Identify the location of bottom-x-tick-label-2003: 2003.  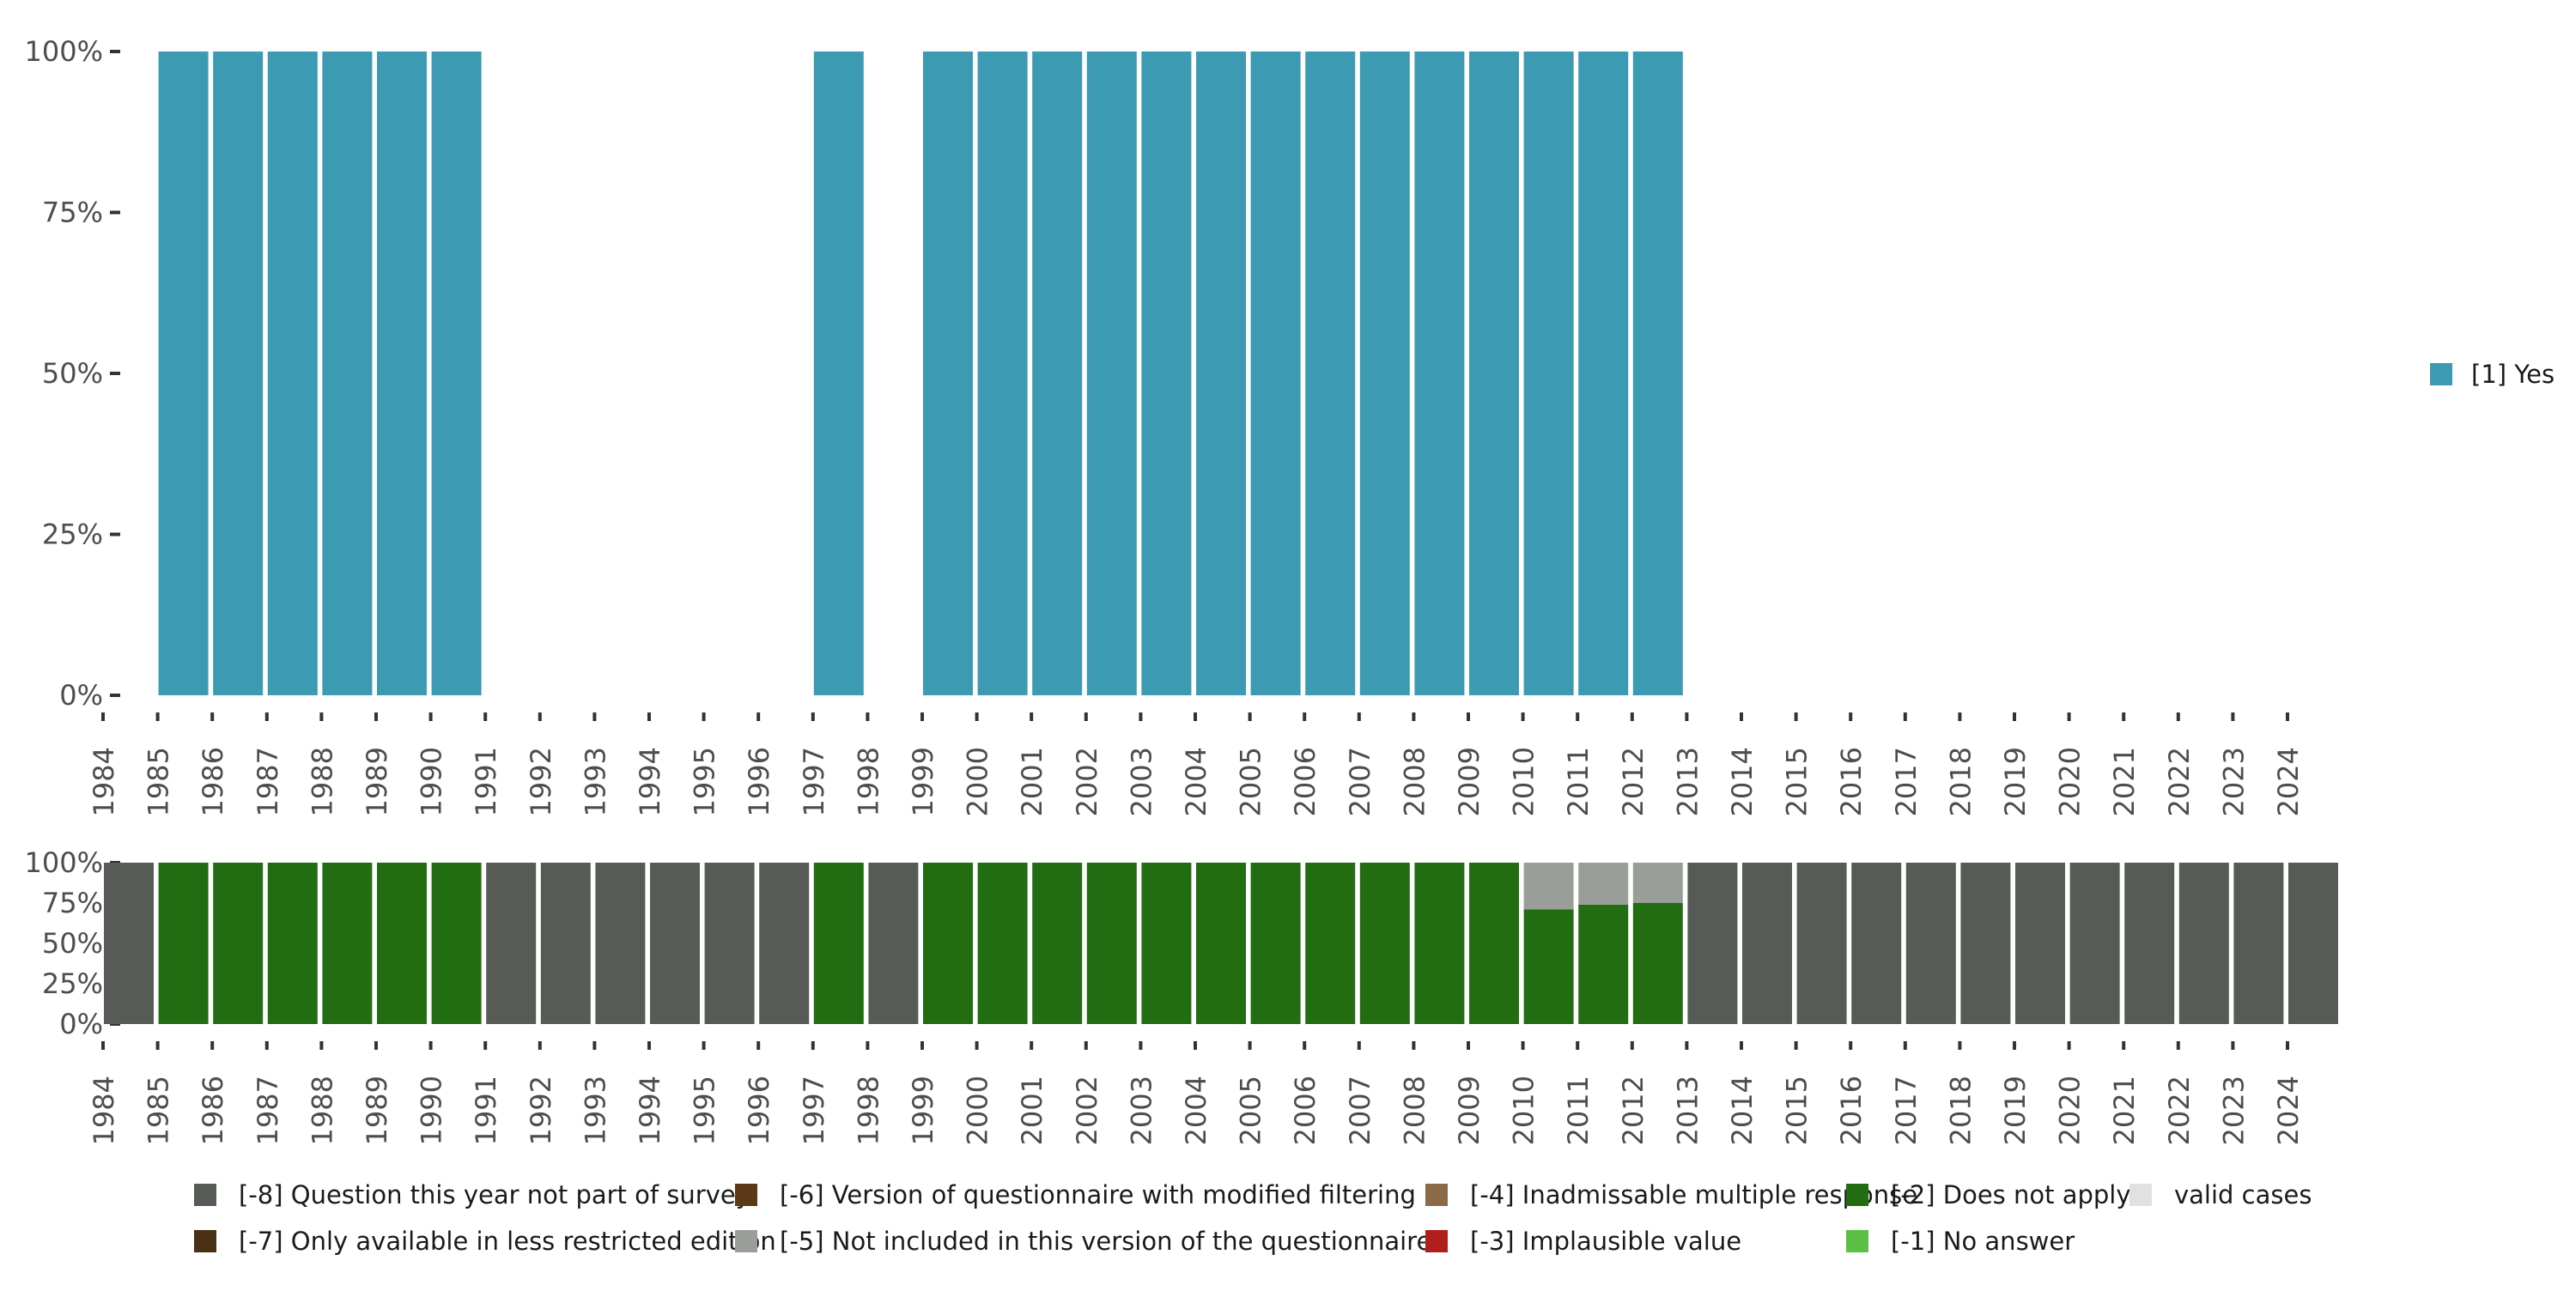
(1141, 1111).